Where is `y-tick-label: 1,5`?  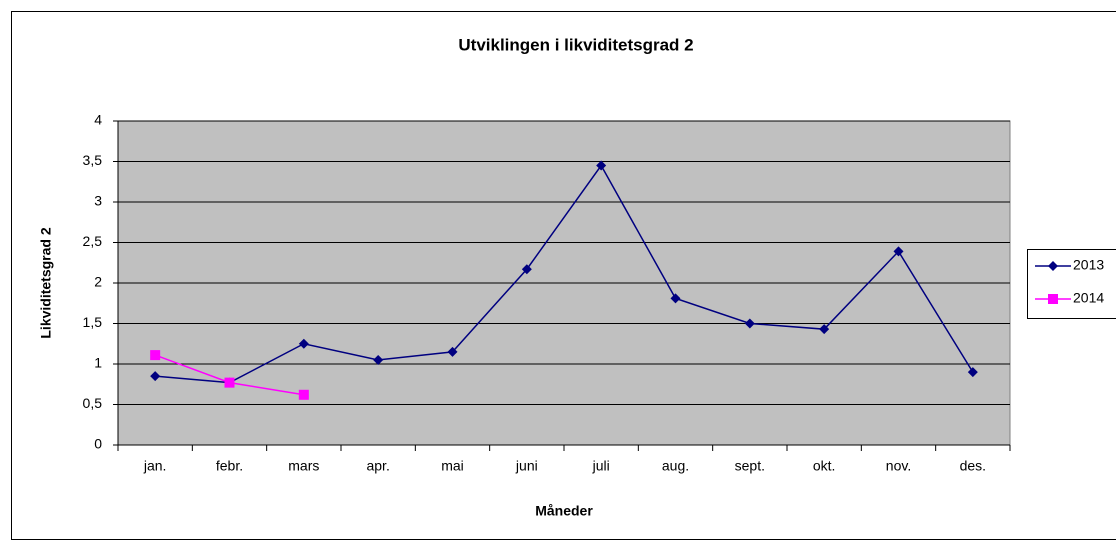
y-tick-label: 1,5 is located at coordinates (93, 322).